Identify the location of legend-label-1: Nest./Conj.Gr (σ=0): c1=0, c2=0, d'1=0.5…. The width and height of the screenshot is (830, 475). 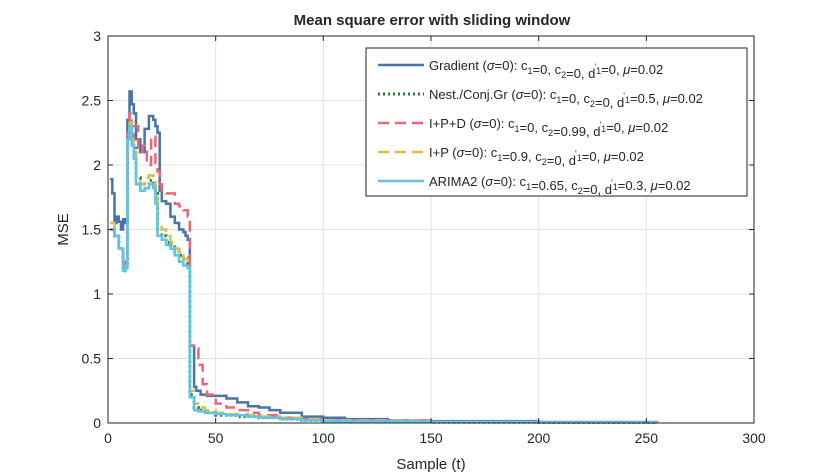
(566, 98).